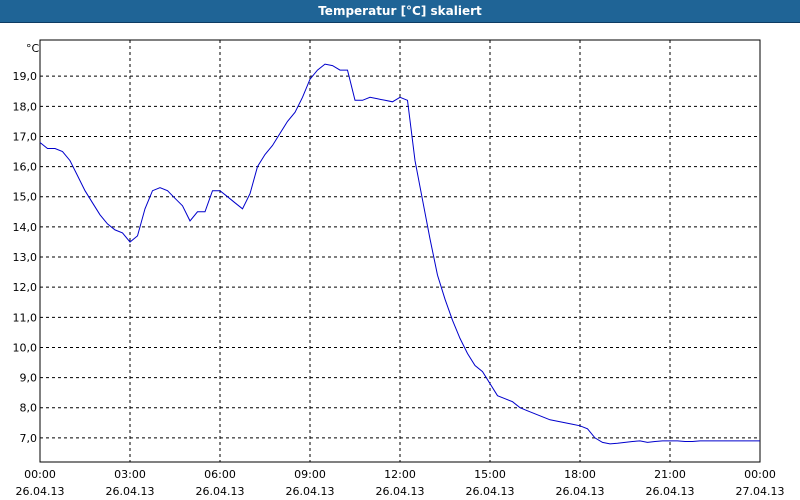 The width and height of the screenshot is (800, 500). Describe the element at coordinates (670, 474) in the screenshot. I see `x-tick-time-label: 21:00` at that location.